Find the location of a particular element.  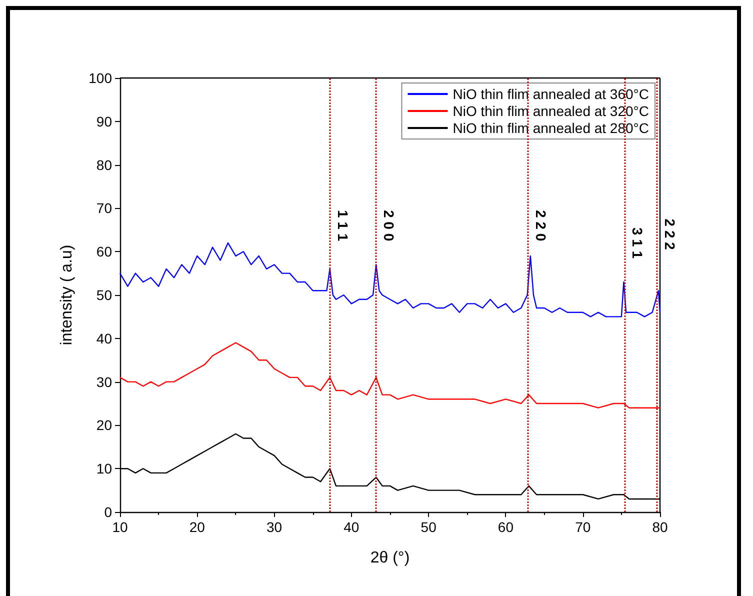

y-tick-label: 20 is located at coordinates (104, 425).